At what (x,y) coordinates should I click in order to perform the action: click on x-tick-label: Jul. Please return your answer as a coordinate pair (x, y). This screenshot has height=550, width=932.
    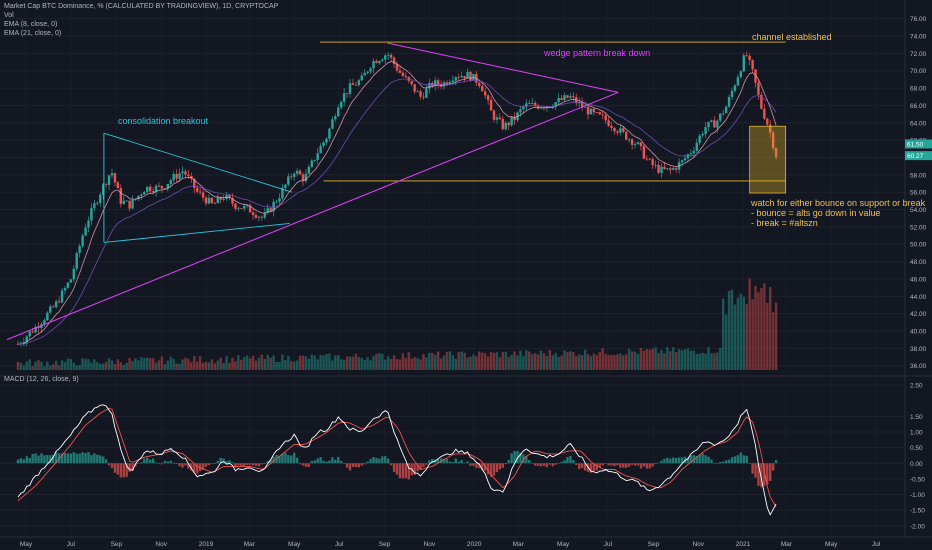
    Looking at the image, I should click on (876, 544).